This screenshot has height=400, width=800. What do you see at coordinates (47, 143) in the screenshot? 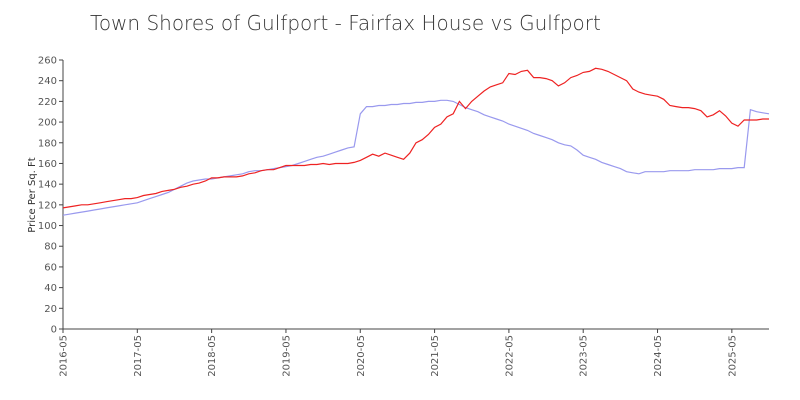
I see `y-tick-label: 180` at bounding box center [47, 143].